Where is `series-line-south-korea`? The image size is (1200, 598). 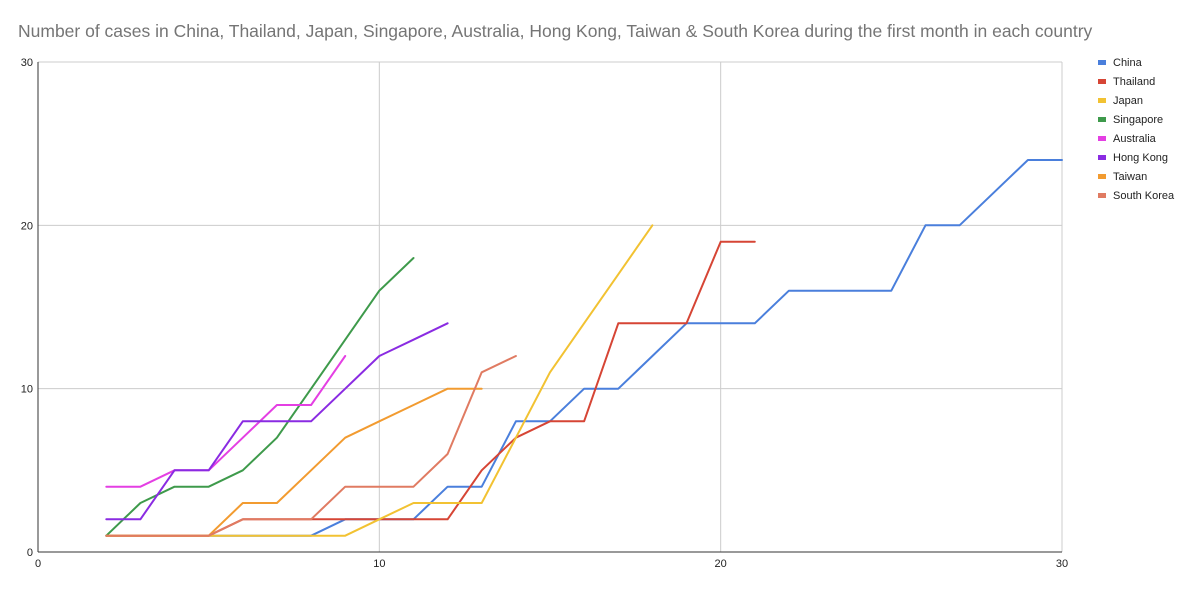 series-line-south-korea is located at coordinates (311, 446).